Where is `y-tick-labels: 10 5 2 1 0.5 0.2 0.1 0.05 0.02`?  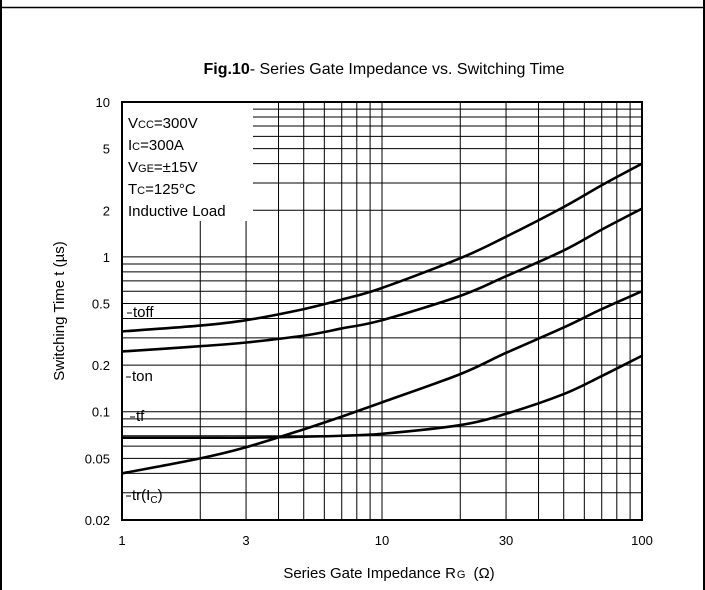 y-tick-labels: 10 5 2 1 0.5 0.2 0.1 0.05 0.02 is located at coordinates (97, 311).